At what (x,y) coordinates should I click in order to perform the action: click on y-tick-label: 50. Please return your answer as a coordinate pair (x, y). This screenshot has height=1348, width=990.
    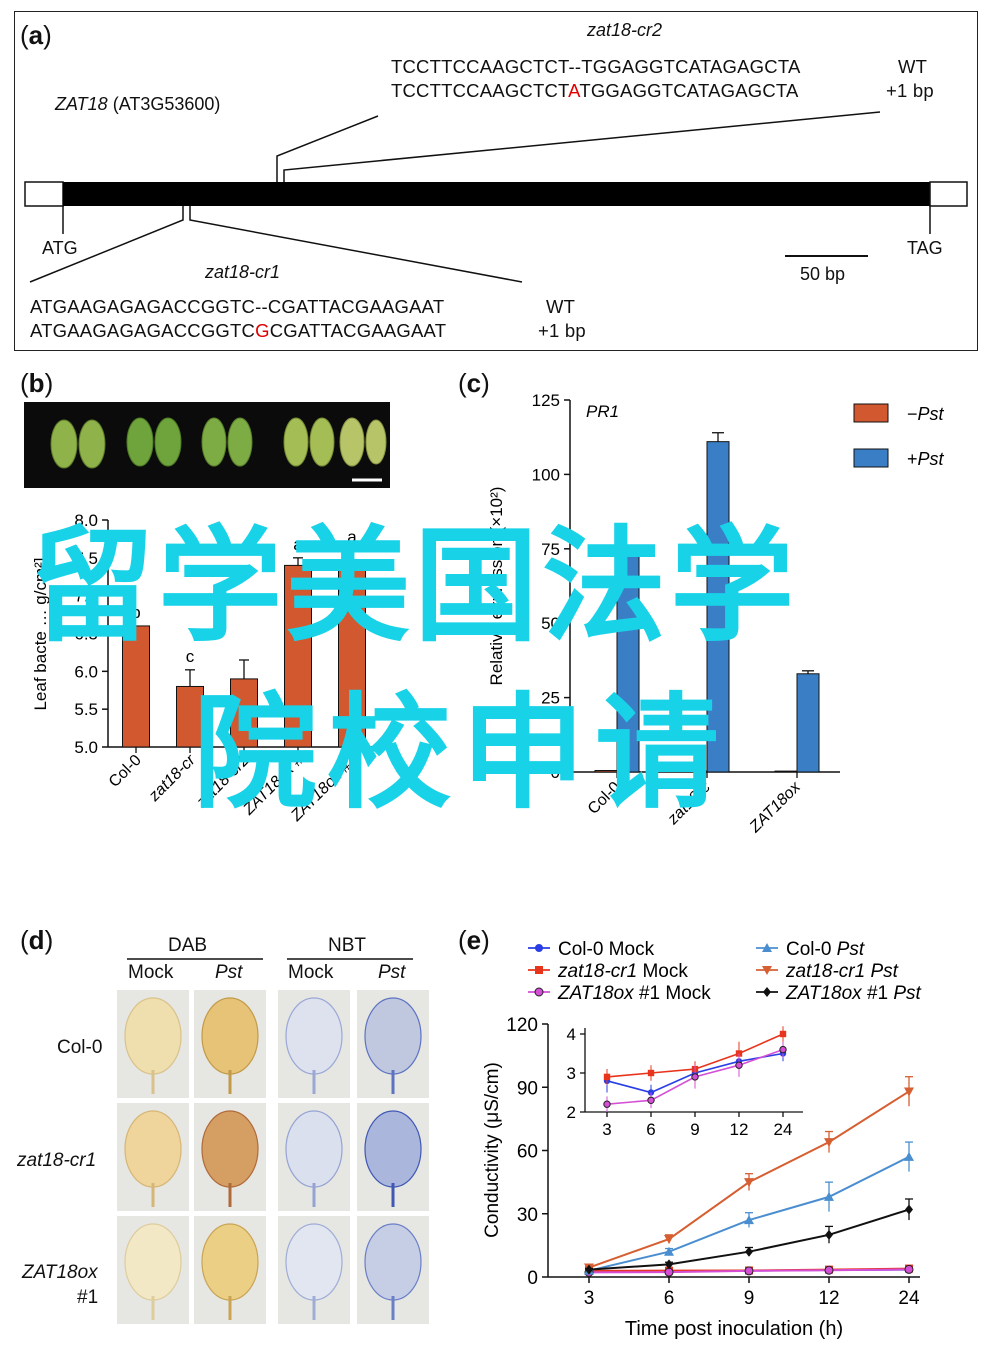
    Looking at the image, I should click on (550, 623).